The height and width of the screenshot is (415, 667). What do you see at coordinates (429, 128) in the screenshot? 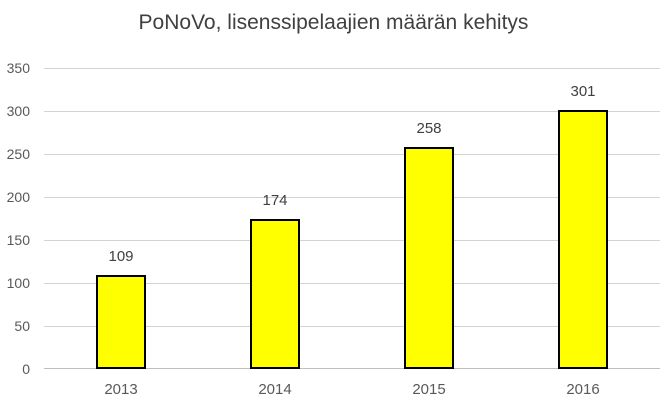
I see `data-label-2015: 258` at bounding box center [429, 128].